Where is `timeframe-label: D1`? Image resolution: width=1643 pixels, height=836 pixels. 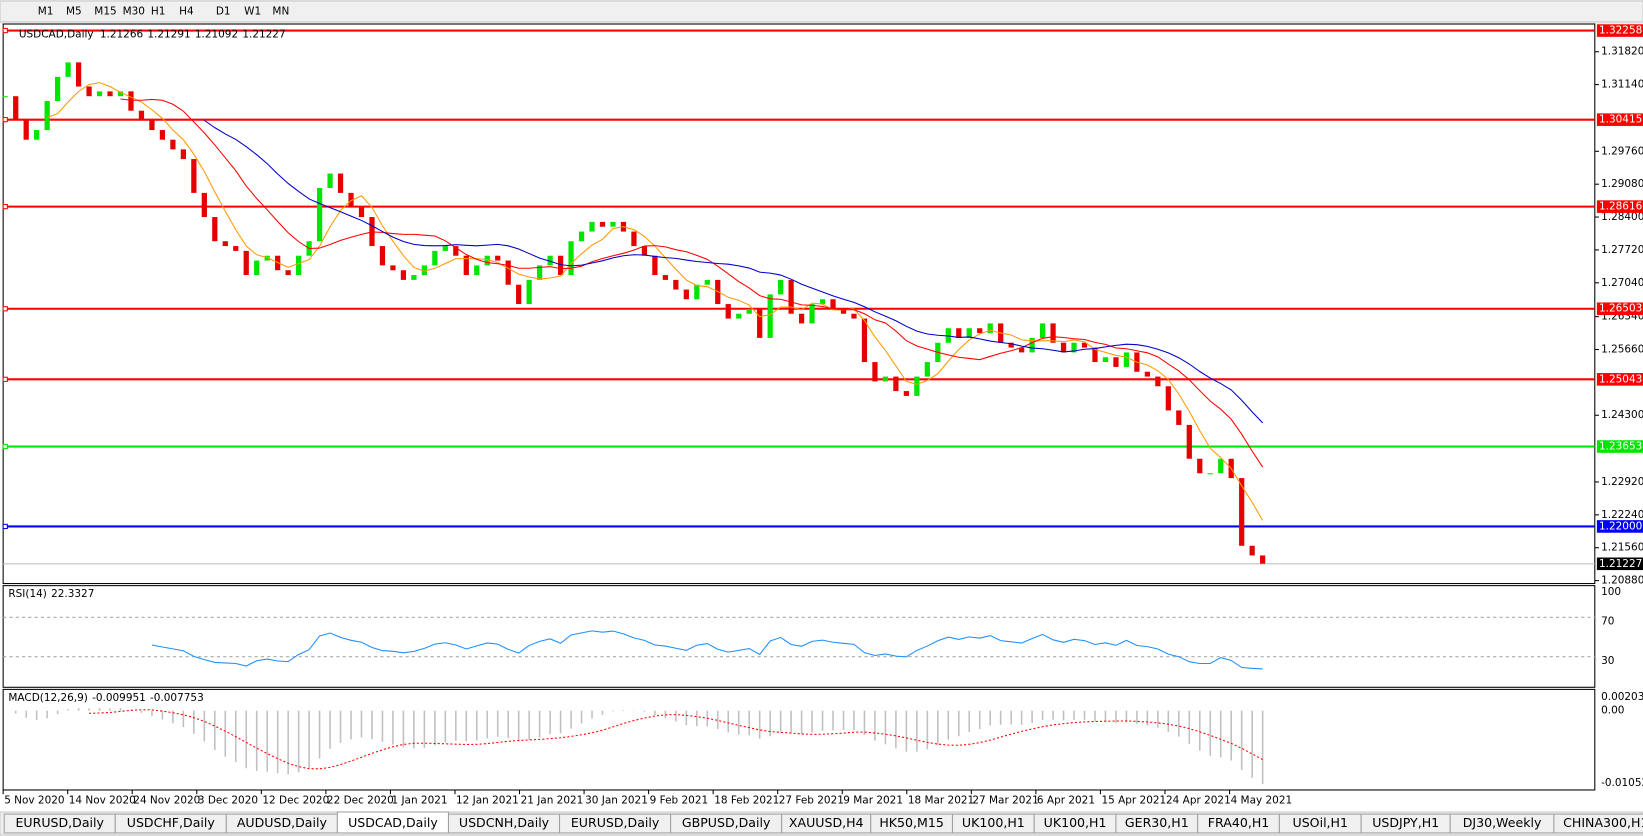 timeframe-label: D1 is located at coordinates (223, 11).